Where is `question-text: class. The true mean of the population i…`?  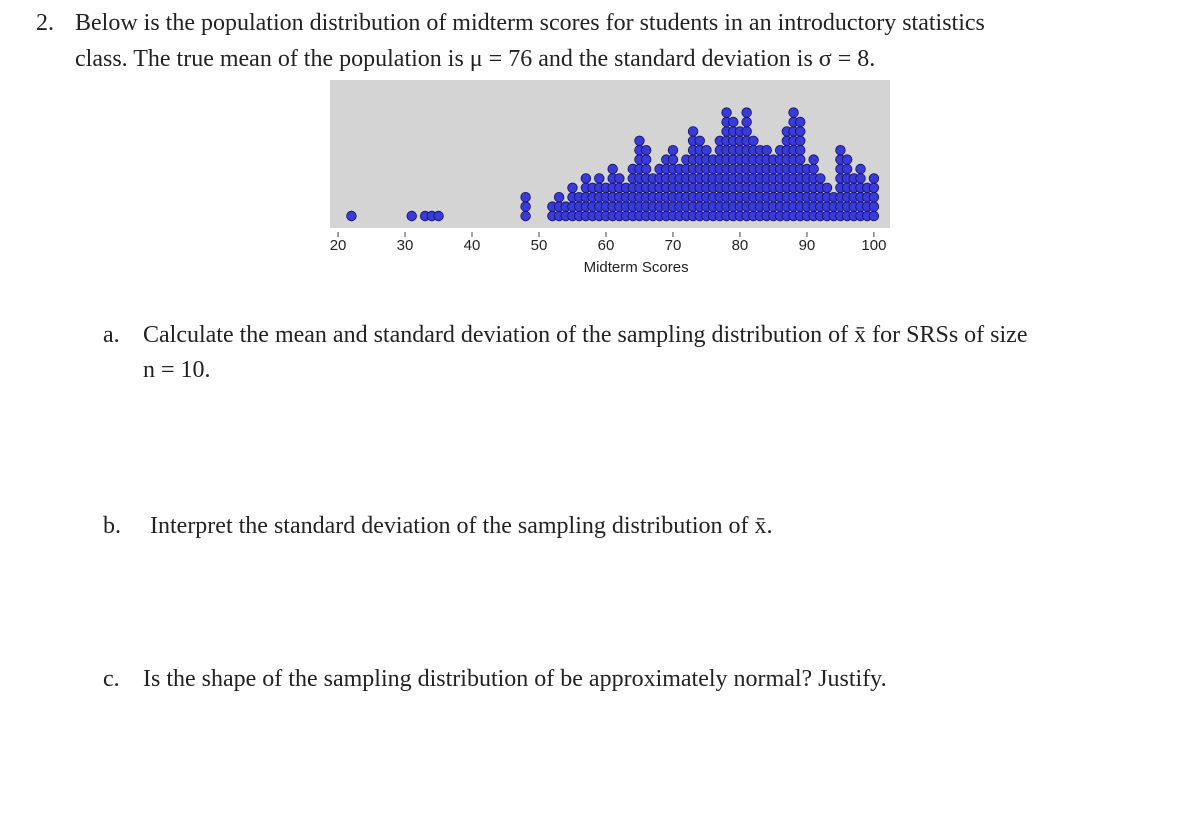 question-text: class. The true mean of the population i… is located at coordinates (475, 59).